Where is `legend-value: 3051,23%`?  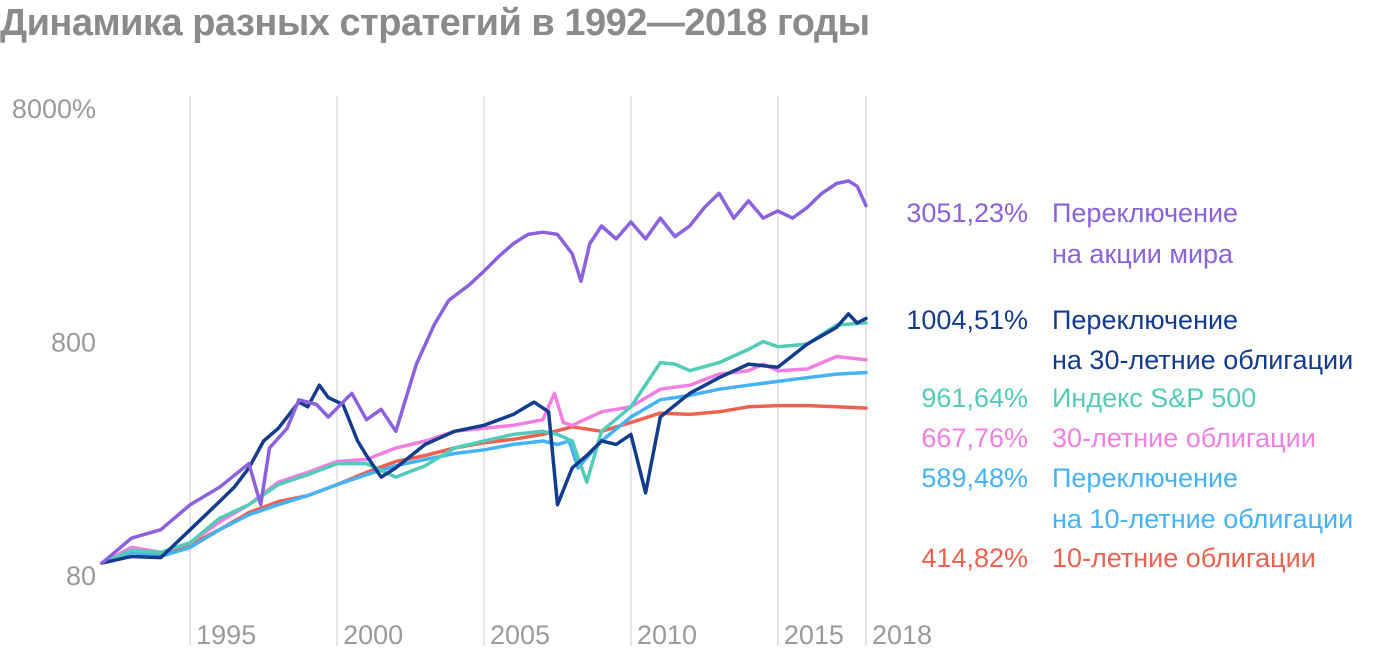
legend-value: 3051,23% is located at coordinates (967, 213).